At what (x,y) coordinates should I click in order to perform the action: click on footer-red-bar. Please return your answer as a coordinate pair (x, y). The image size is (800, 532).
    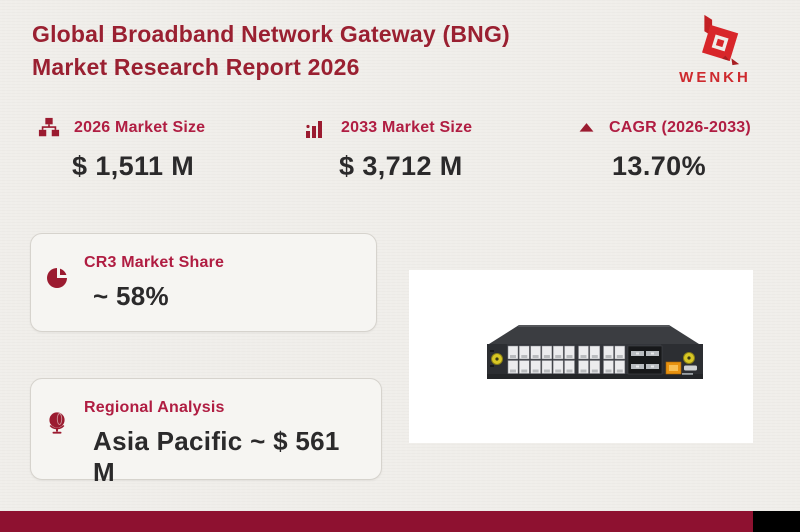
    Looking at the image, I should click on (376, 521).